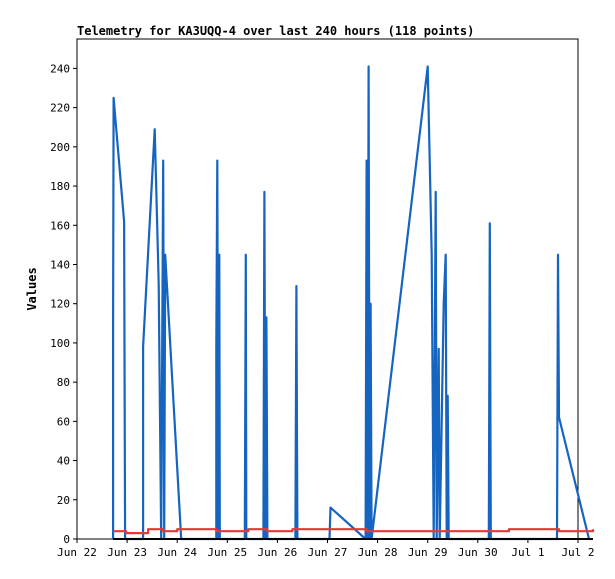 This screenshot has width=615, height=579. I want to click on y-axis: 0 20 40 60 80 100 120 140 160 180 200 220 240, so click(63, 304).